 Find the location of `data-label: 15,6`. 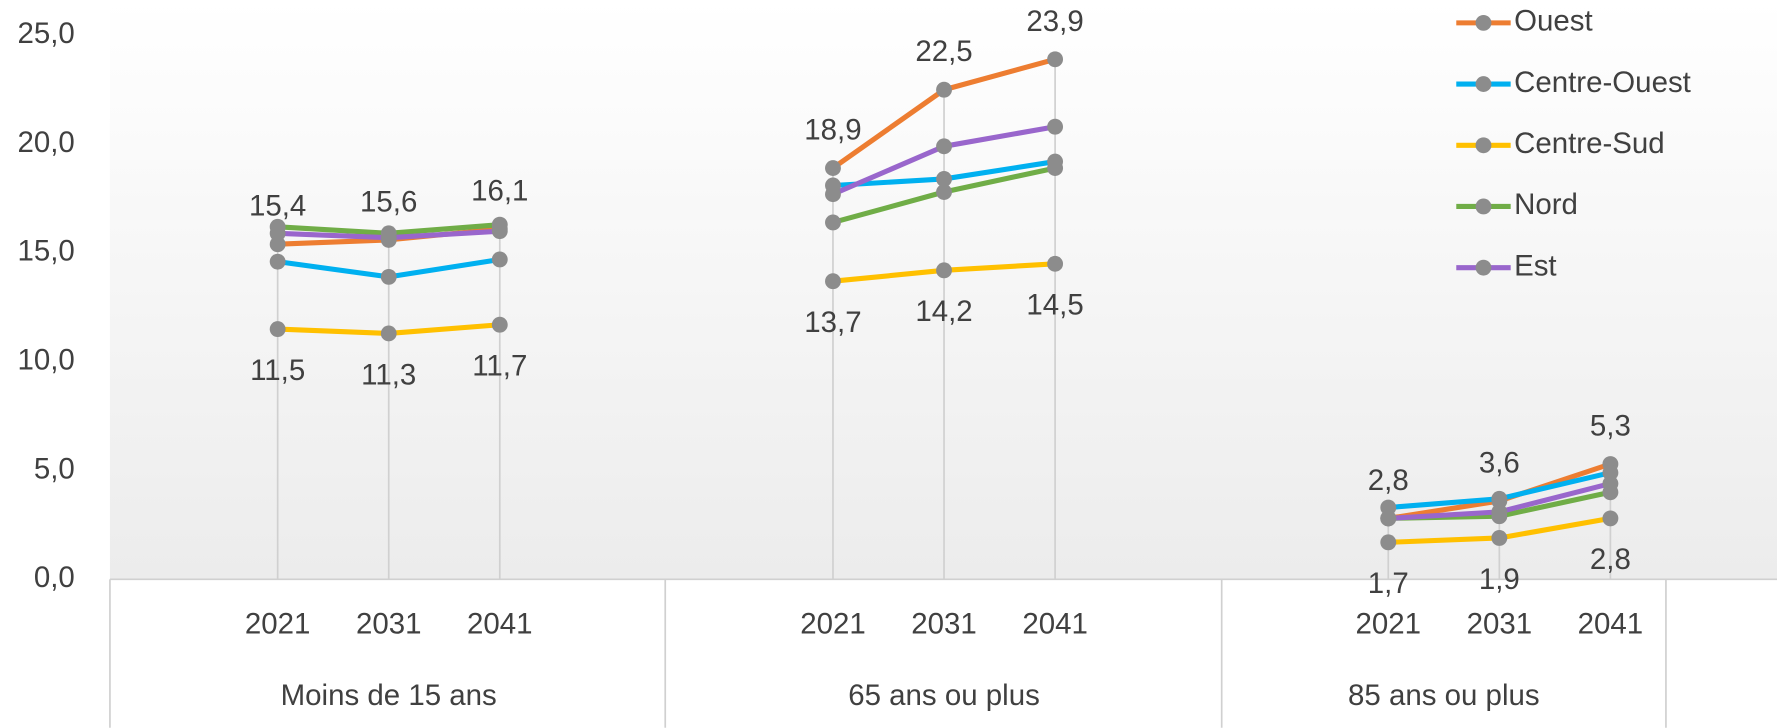

data-label: 15,6 is located at coordinates (388, 201).